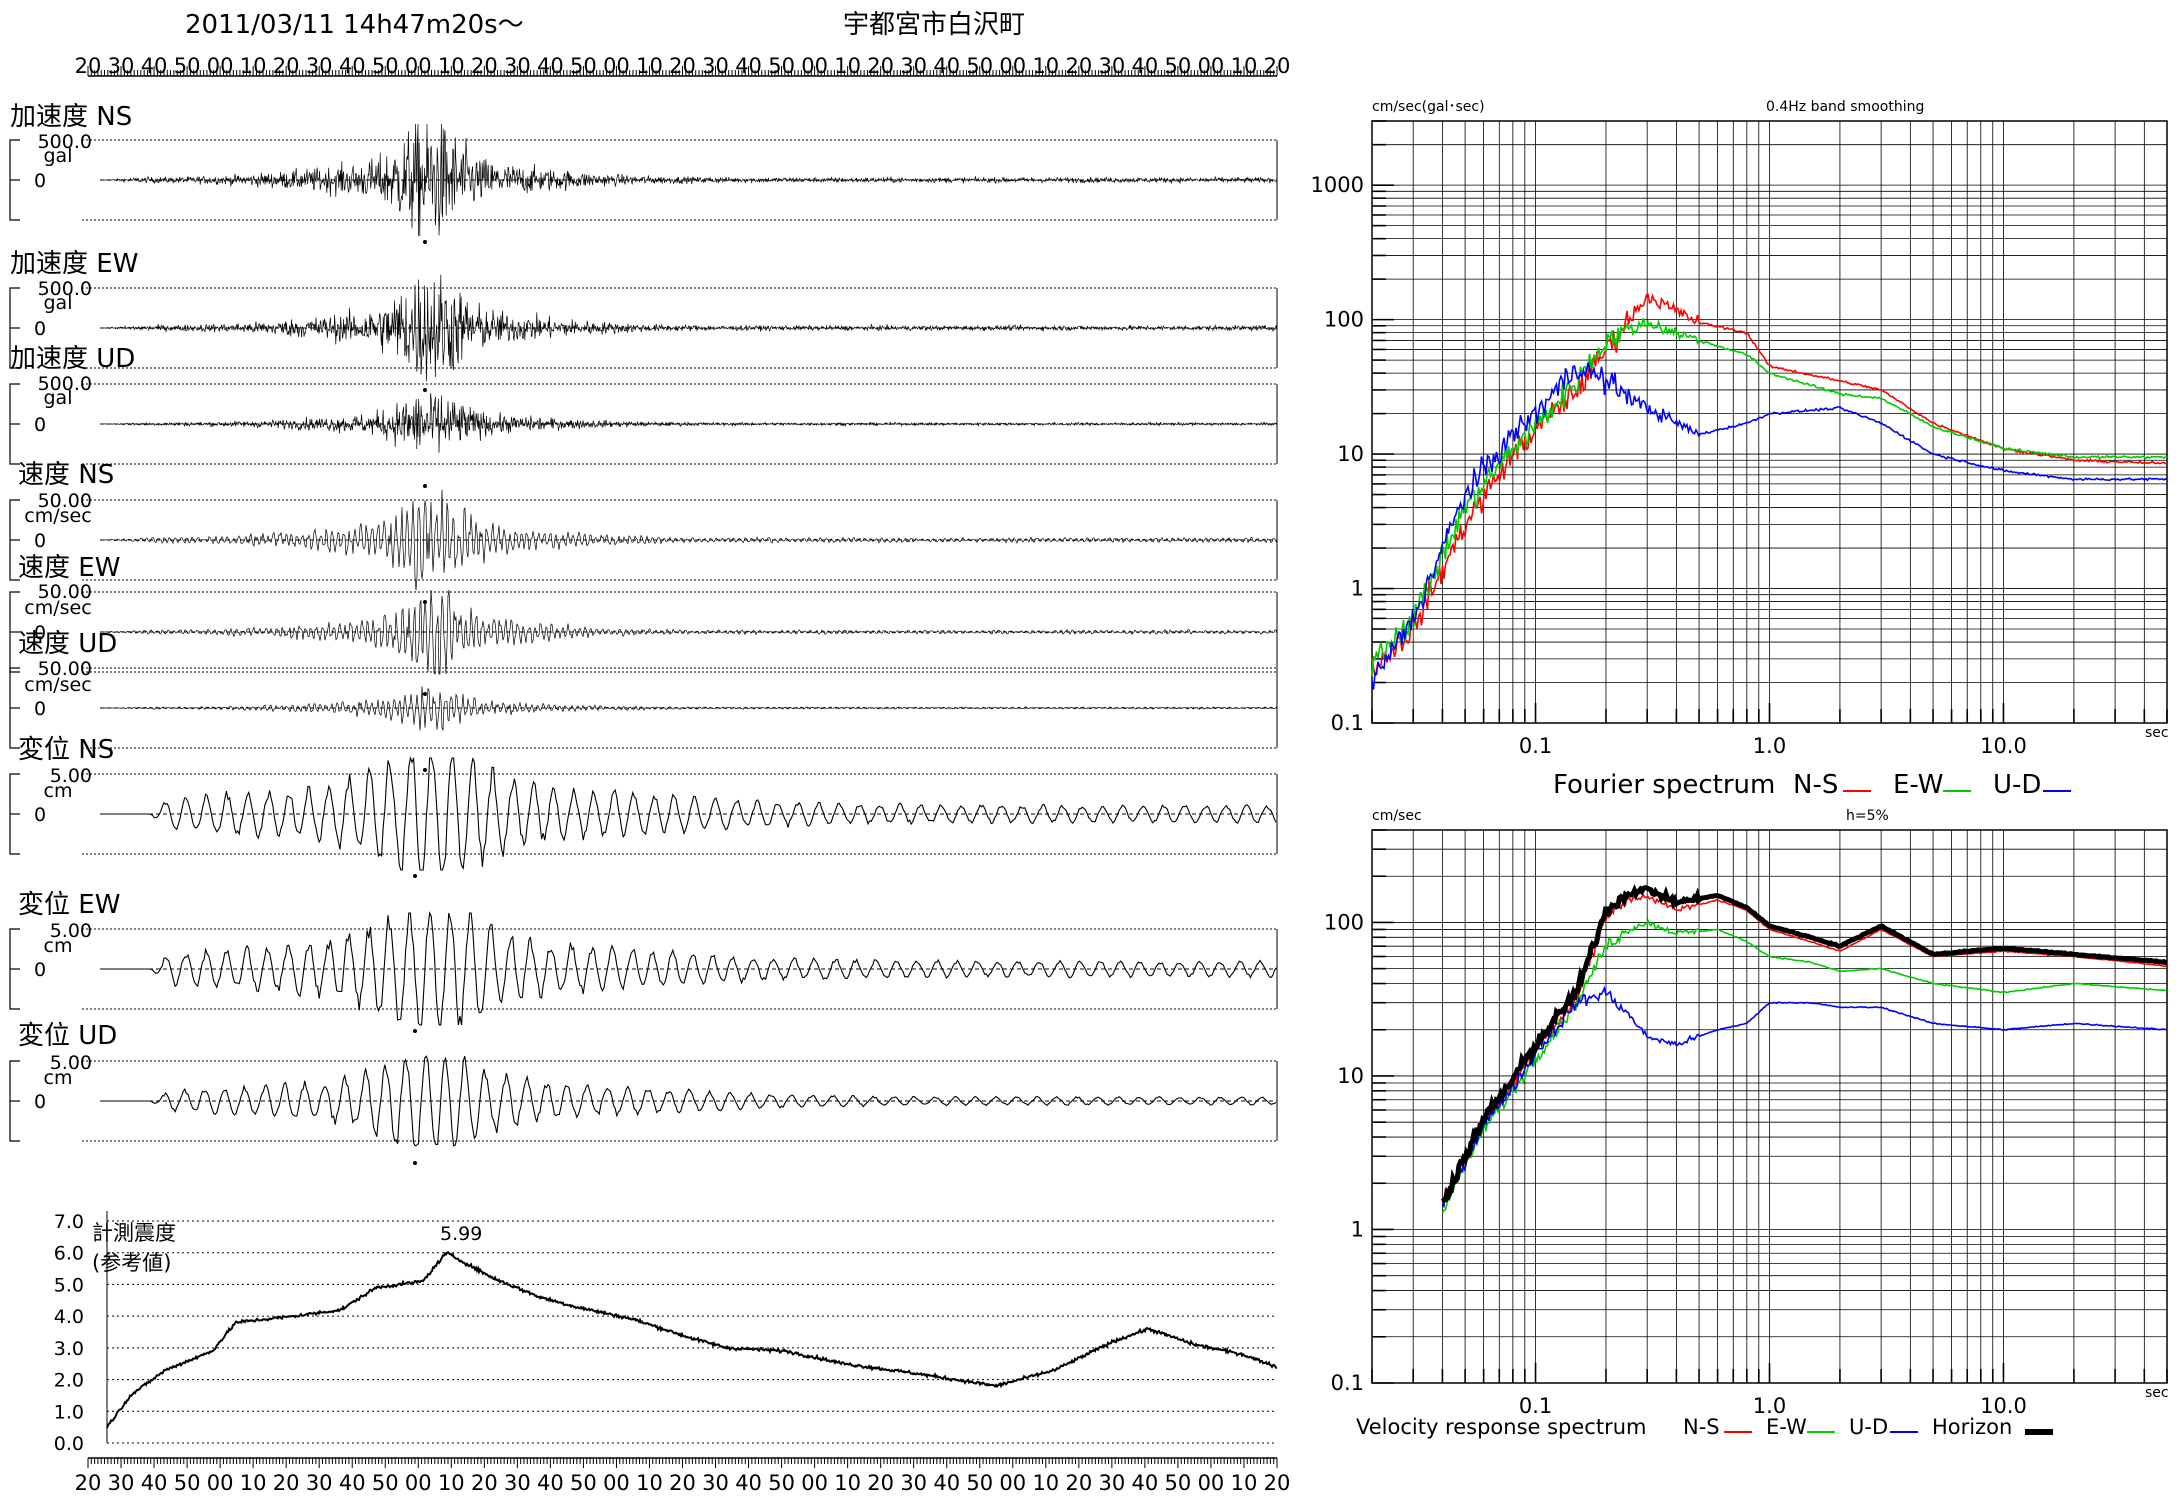 Image resolution: width=2182 pixels, height=1500 pixels. Describe the element at coordinates (1664, 785) in the screenshot. I see `fourier-legend-title: Fourier spectrum` at that location.